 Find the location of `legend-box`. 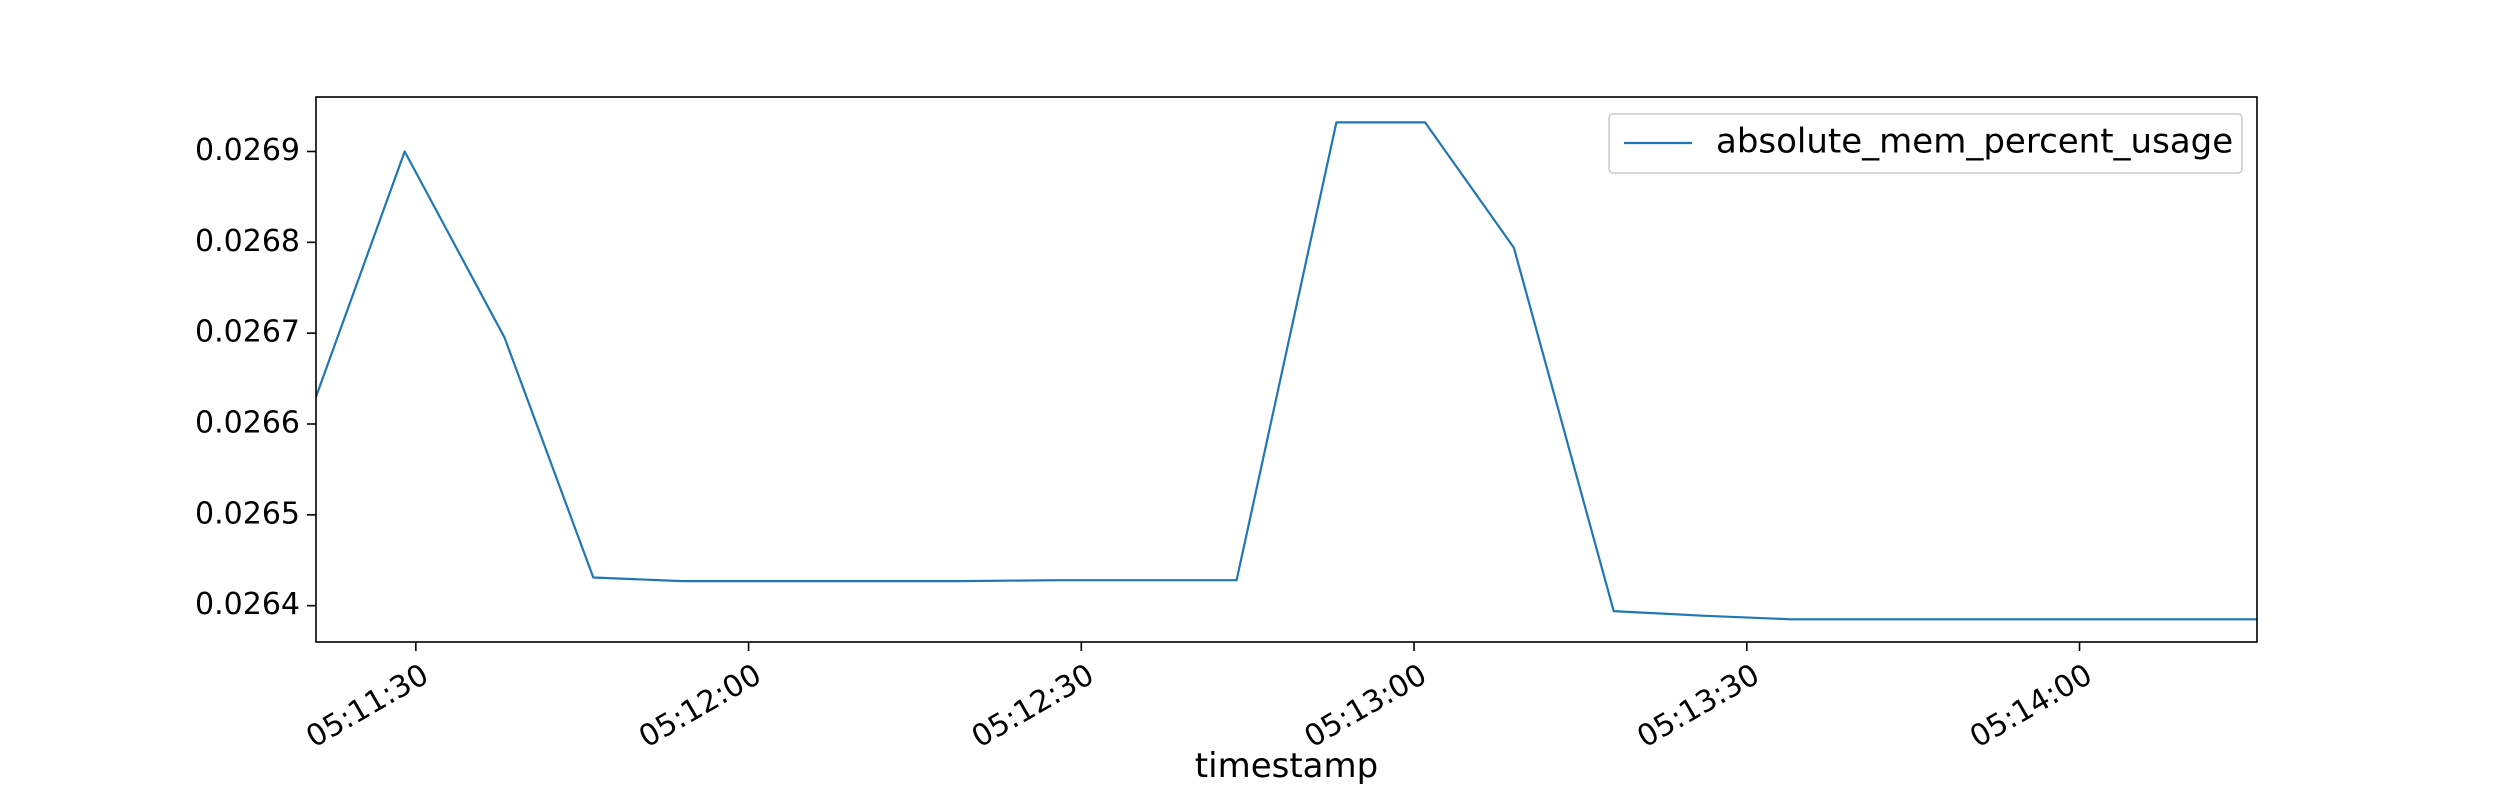

legend-box is located at coordinates (1925, 143).